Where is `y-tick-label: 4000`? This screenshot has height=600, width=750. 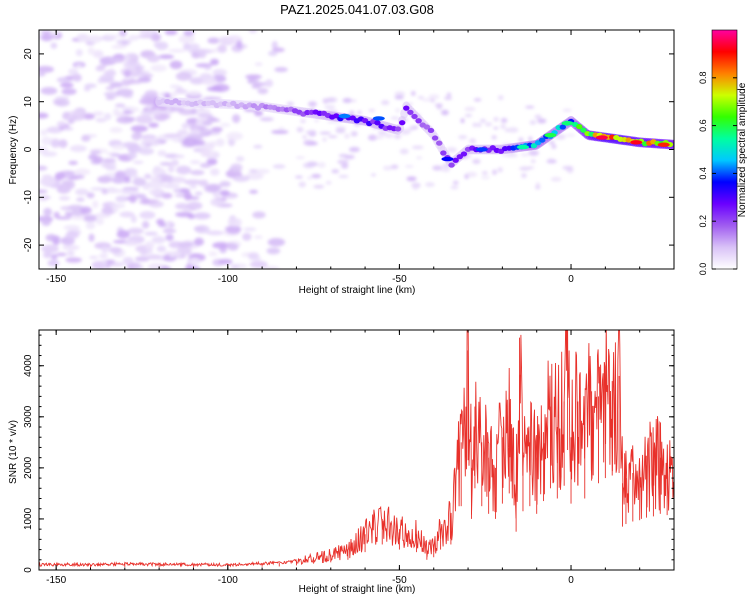
y-tick-label: 4000 is located at coordinates (28, 365).